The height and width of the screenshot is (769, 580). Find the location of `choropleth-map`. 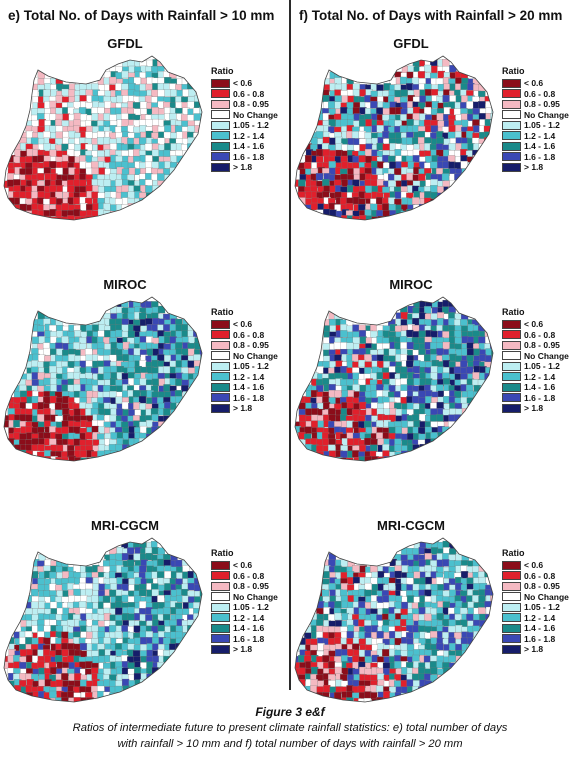

choropleth-map is located at coordinates (394, 620).